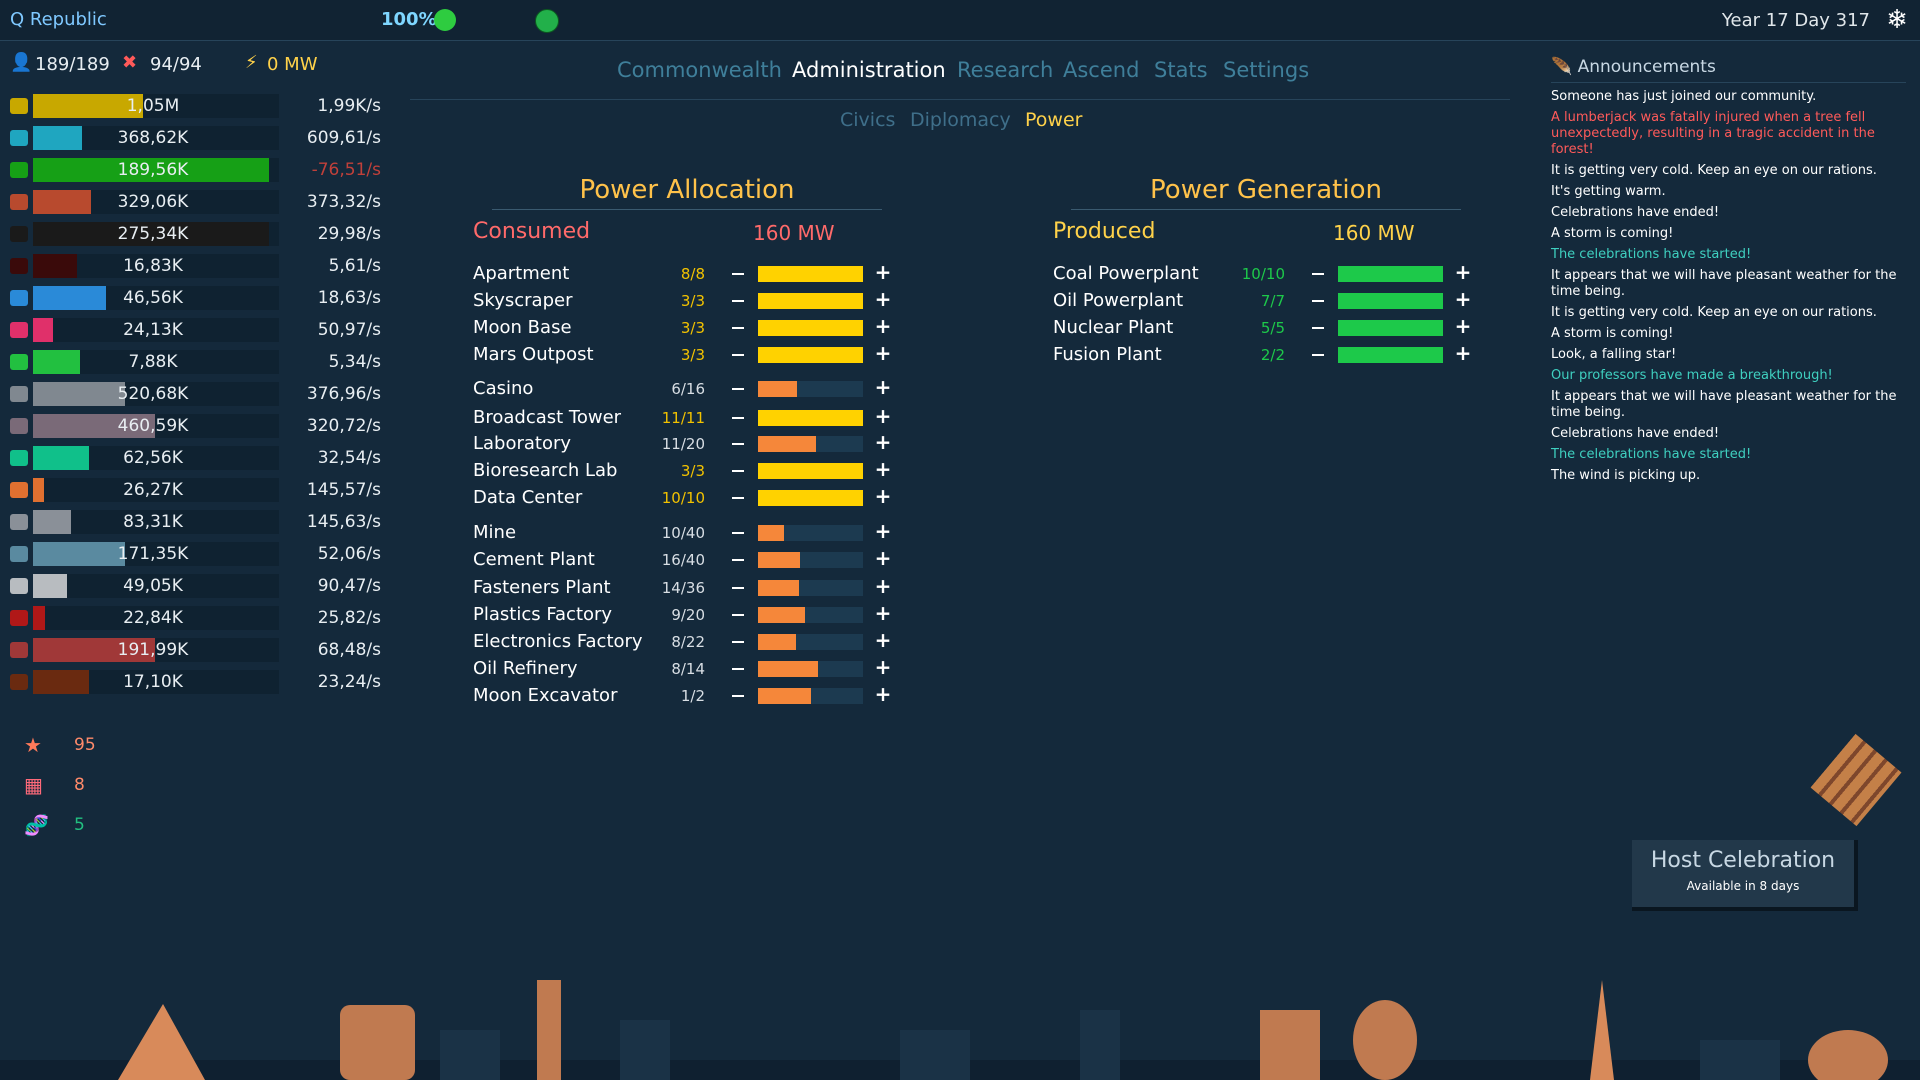  What do you see at coordinates (349, 618) in the screenshot?
I see `resource-rate: 25,82/s` at bounding box center [349, 618].